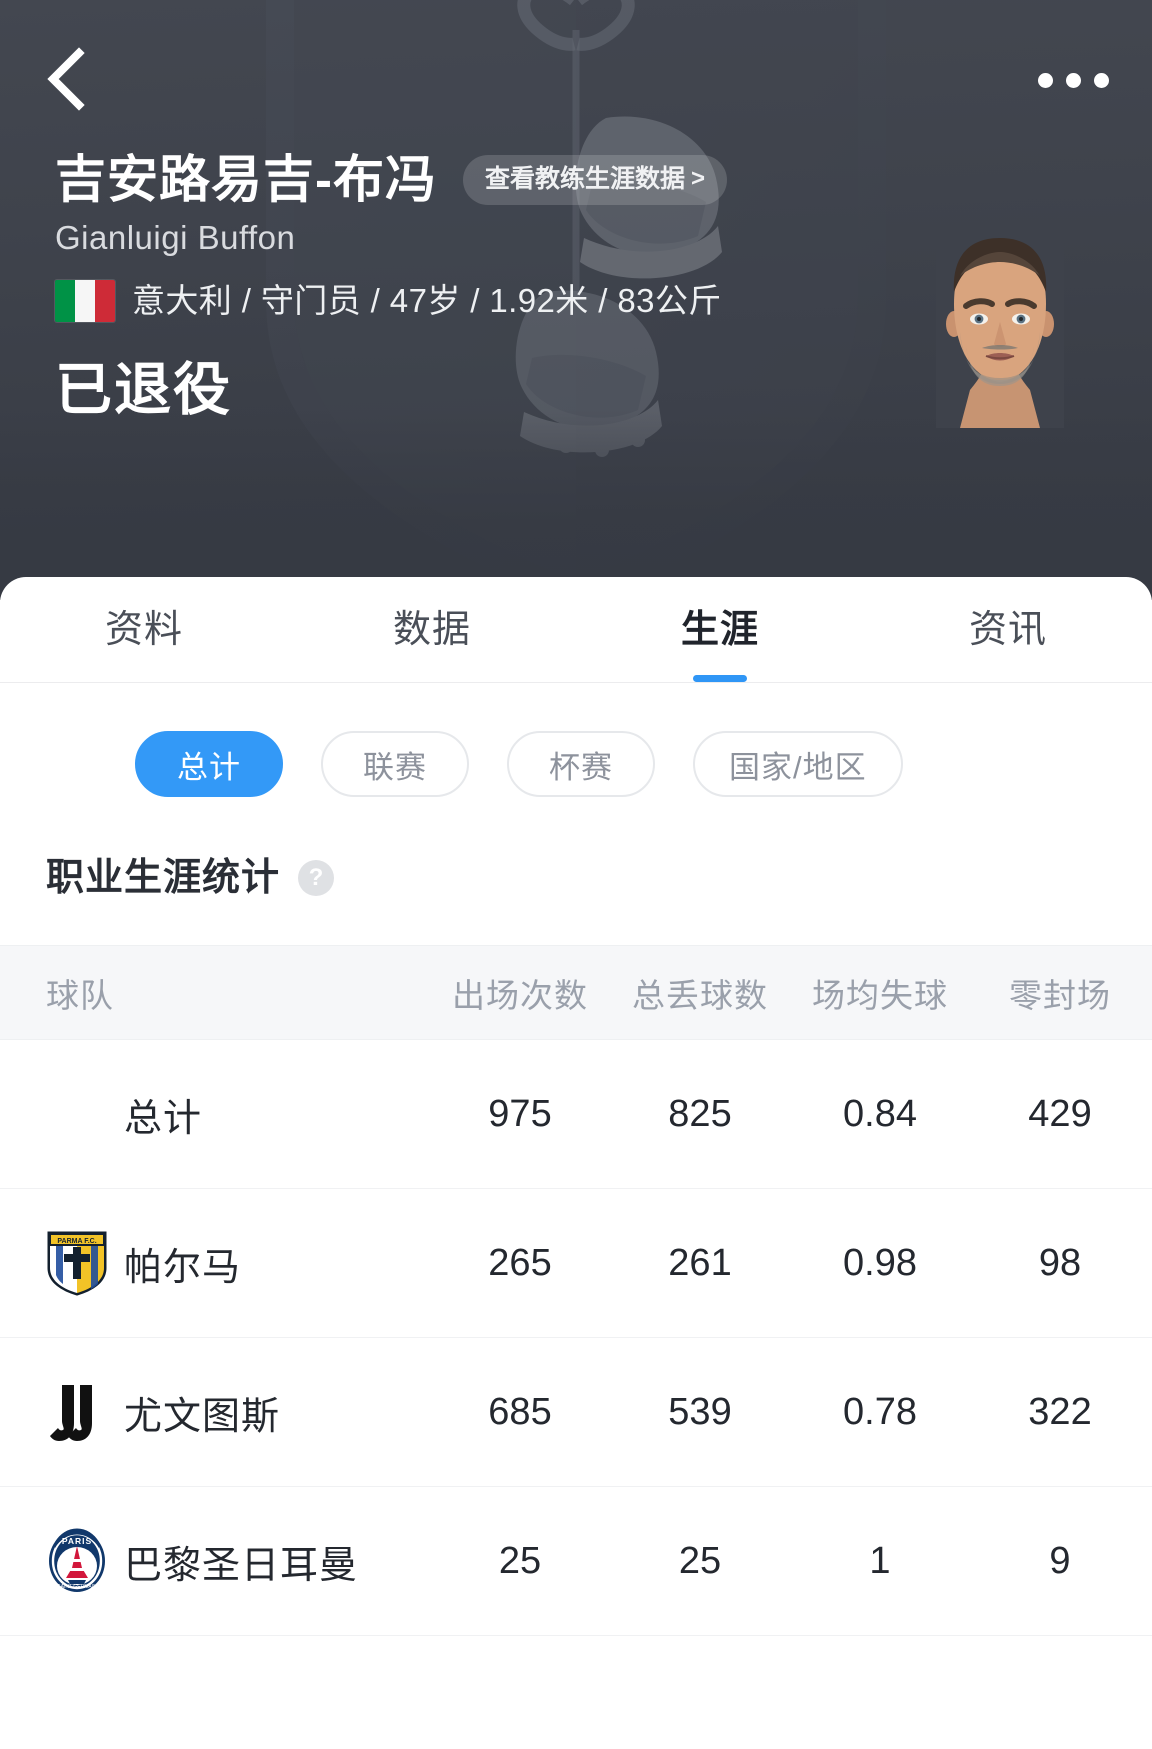  Describe the element at coordinates (520, 1262) in the screenshot. I see `cell-appearances: 265` at that location.